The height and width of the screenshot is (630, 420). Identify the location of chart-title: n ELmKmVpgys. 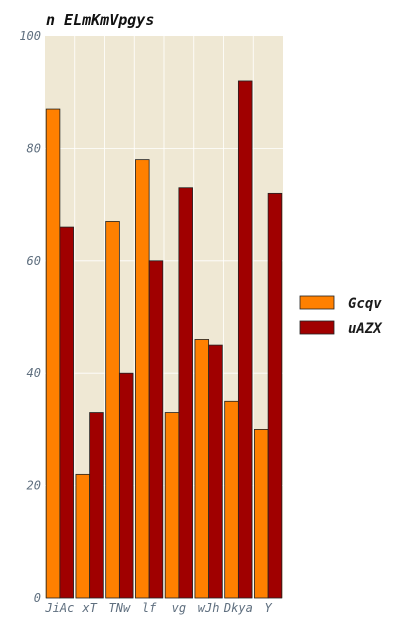
(100, 20).